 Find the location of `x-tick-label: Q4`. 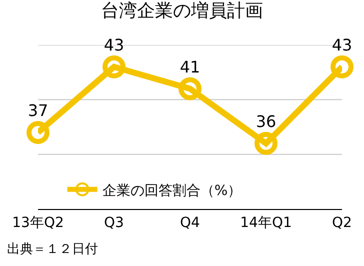

x-tick-label: Q4 is located at coordinates (190, 222).